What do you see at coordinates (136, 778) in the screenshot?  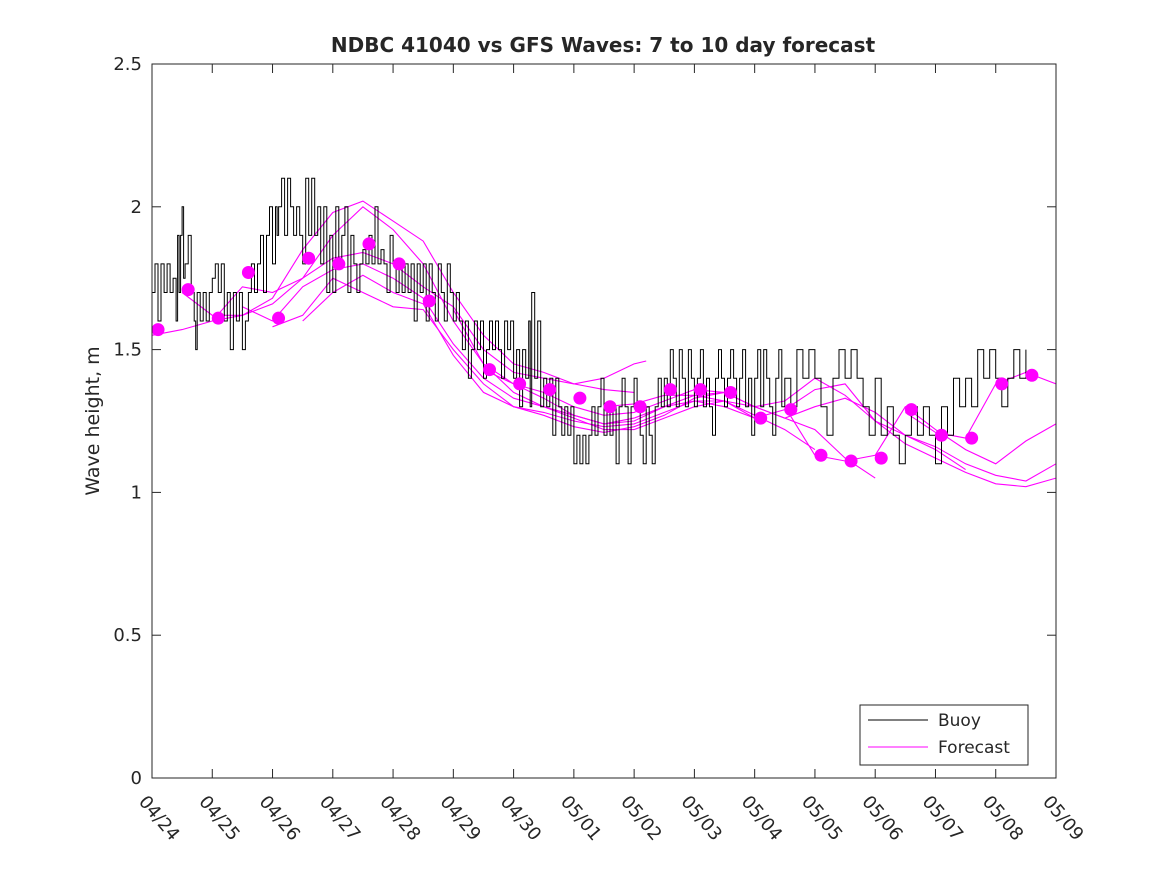 I see `y-tick-label: 0` at bounding box center [136, 778].